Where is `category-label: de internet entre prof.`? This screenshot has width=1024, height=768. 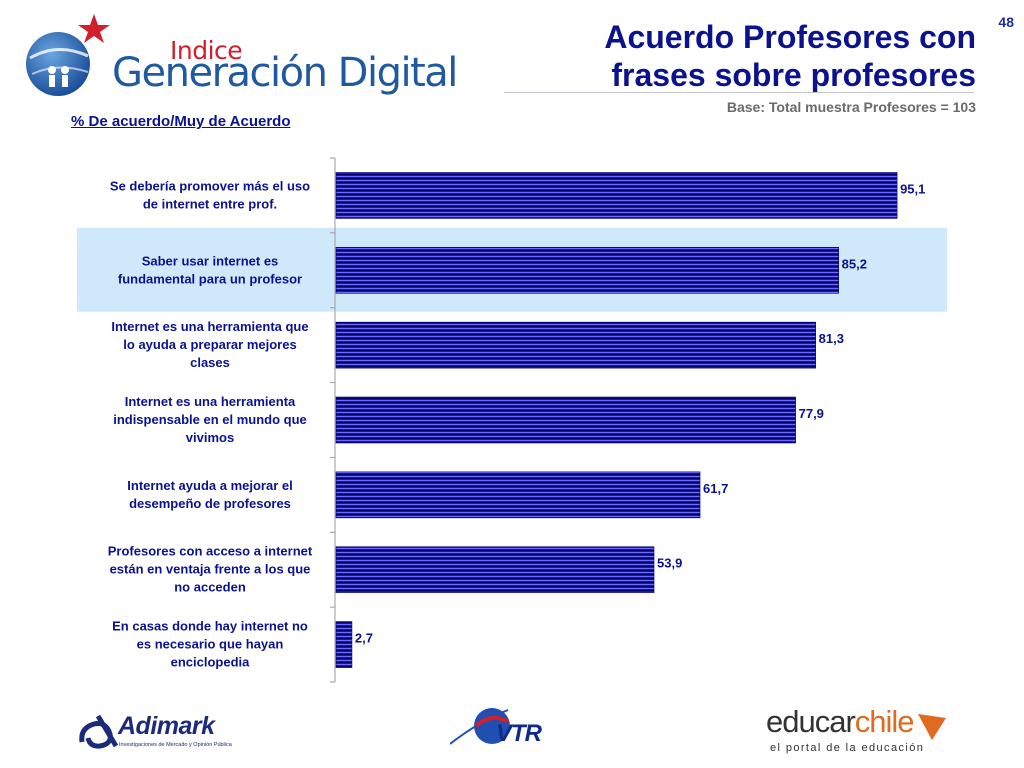 category-label: de internet entre prof. is located at coordinates (210, 203).